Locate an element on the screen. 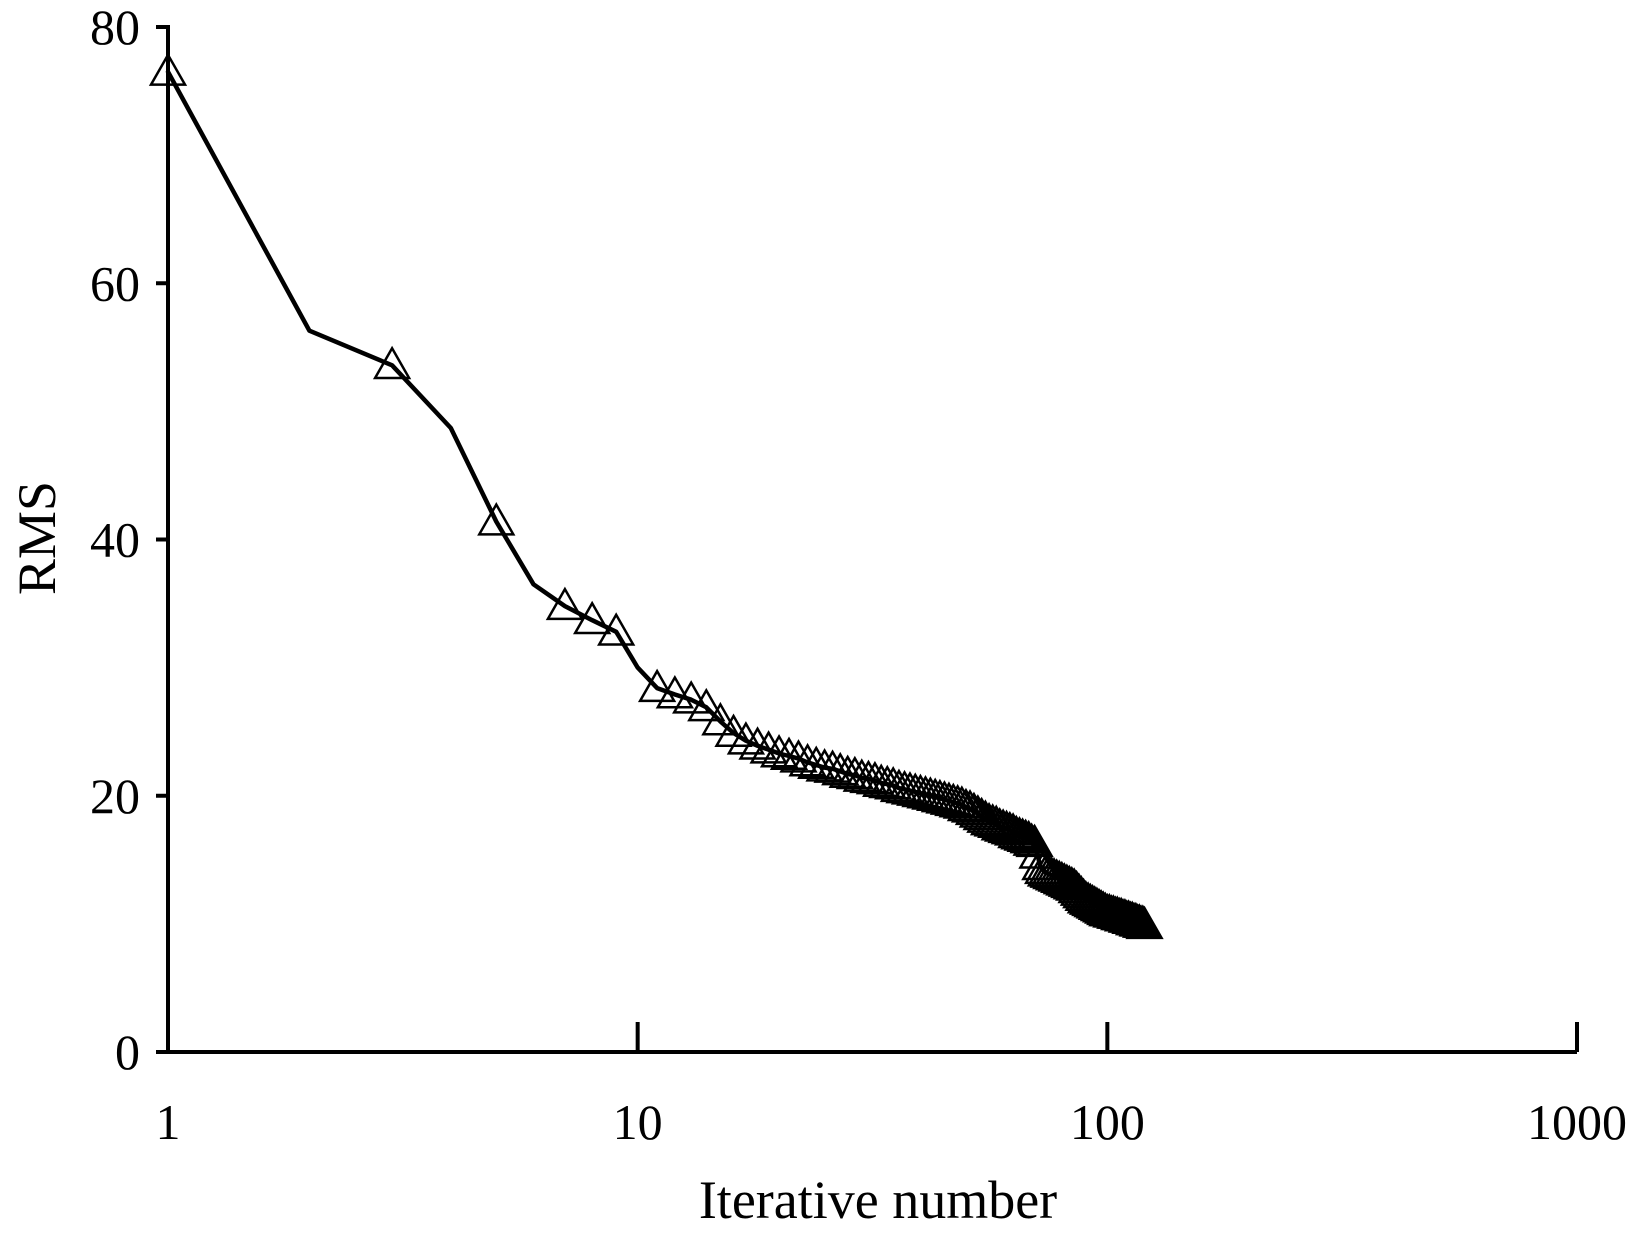 The height and width of the screenshot is (1243, 1642). x-tick-label-10: 10 is located at coordinates (638, 1122).